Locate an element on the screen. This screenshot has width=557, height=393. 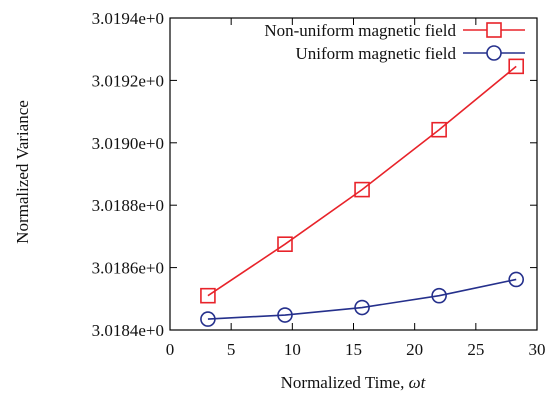
legend-label: Uniform magnetic field is located at coordinates (375, 53).